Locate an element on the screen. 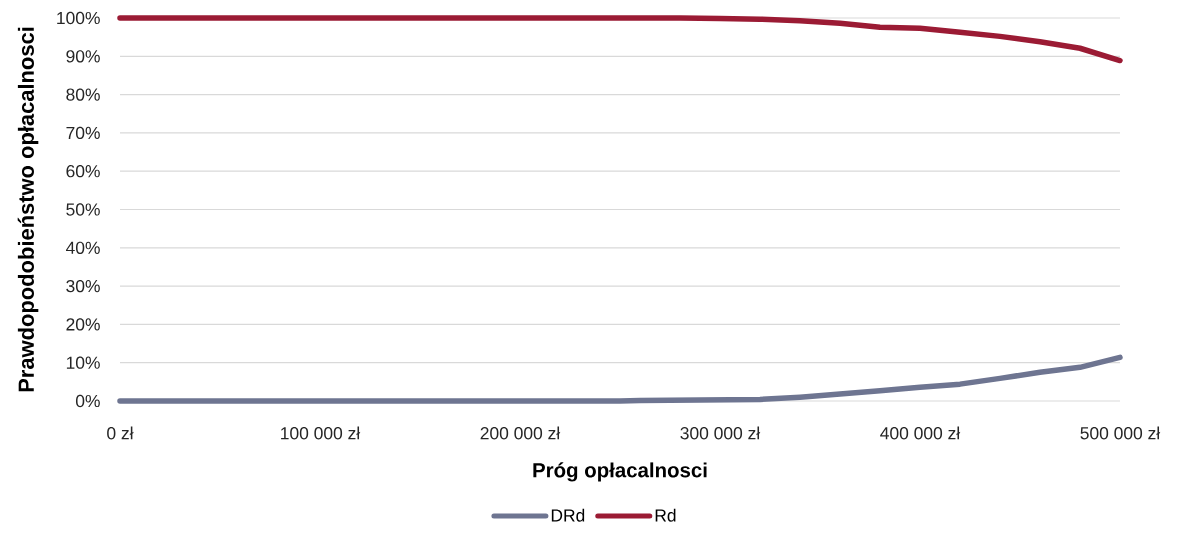  y-axis-title: Prawdopodobieństwo opłacalnosci is located at coordinates (28, 209).